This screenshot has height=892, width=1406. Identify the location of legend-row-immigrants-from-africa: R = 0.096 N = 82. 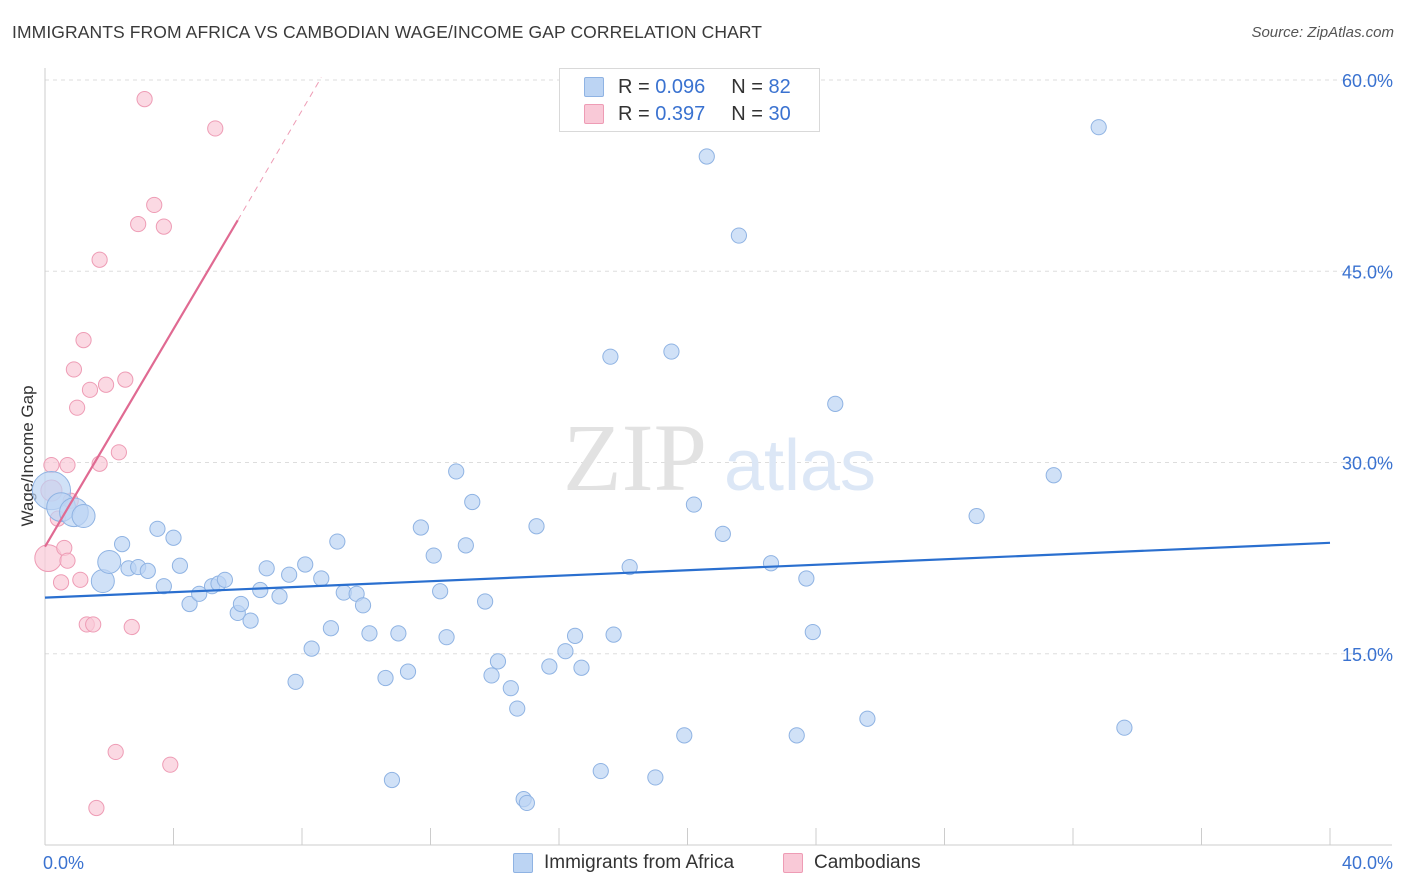
(687, 87).